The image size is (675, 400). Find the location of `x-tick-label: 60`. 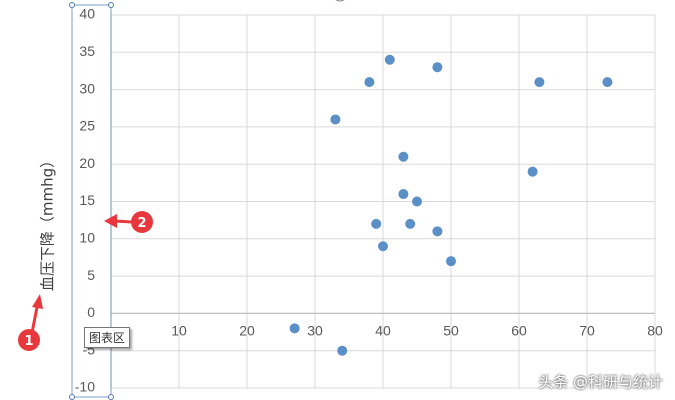

x-tick-label: 60 is located at coordinates (519, 330).